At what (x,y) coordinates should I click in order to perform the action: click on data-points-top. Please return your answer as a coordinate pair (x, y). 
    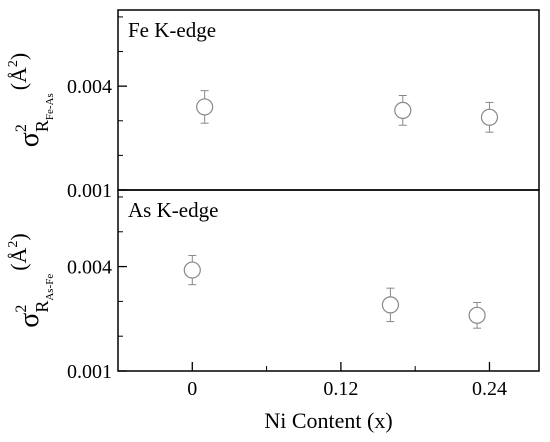
    Looking at the image, I should click on (347, 111).